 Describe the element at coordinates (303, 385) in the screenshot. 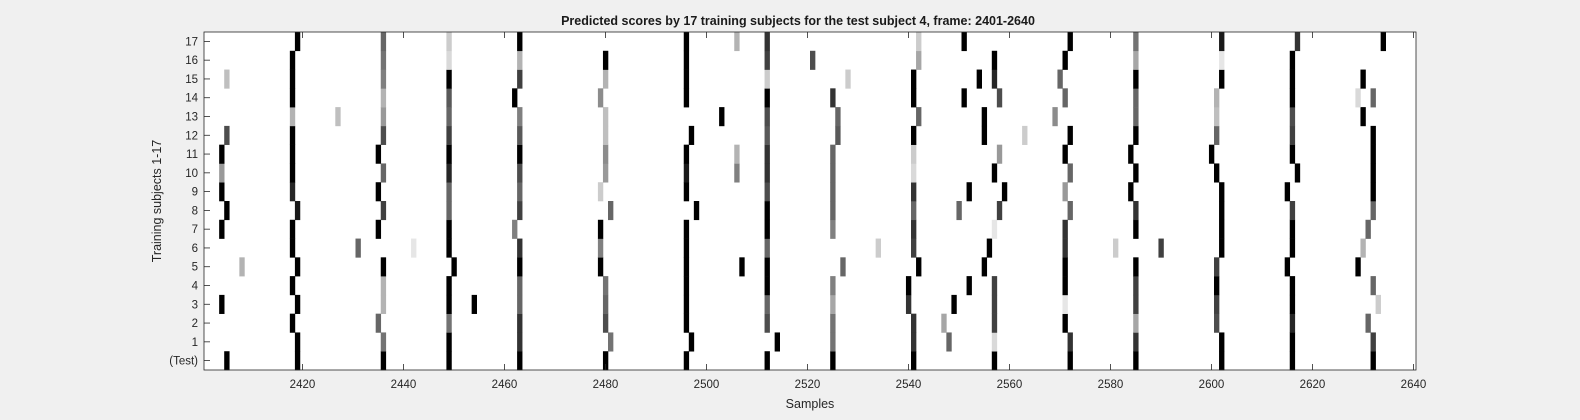

I see `x-tick-label: 2420` at that location.